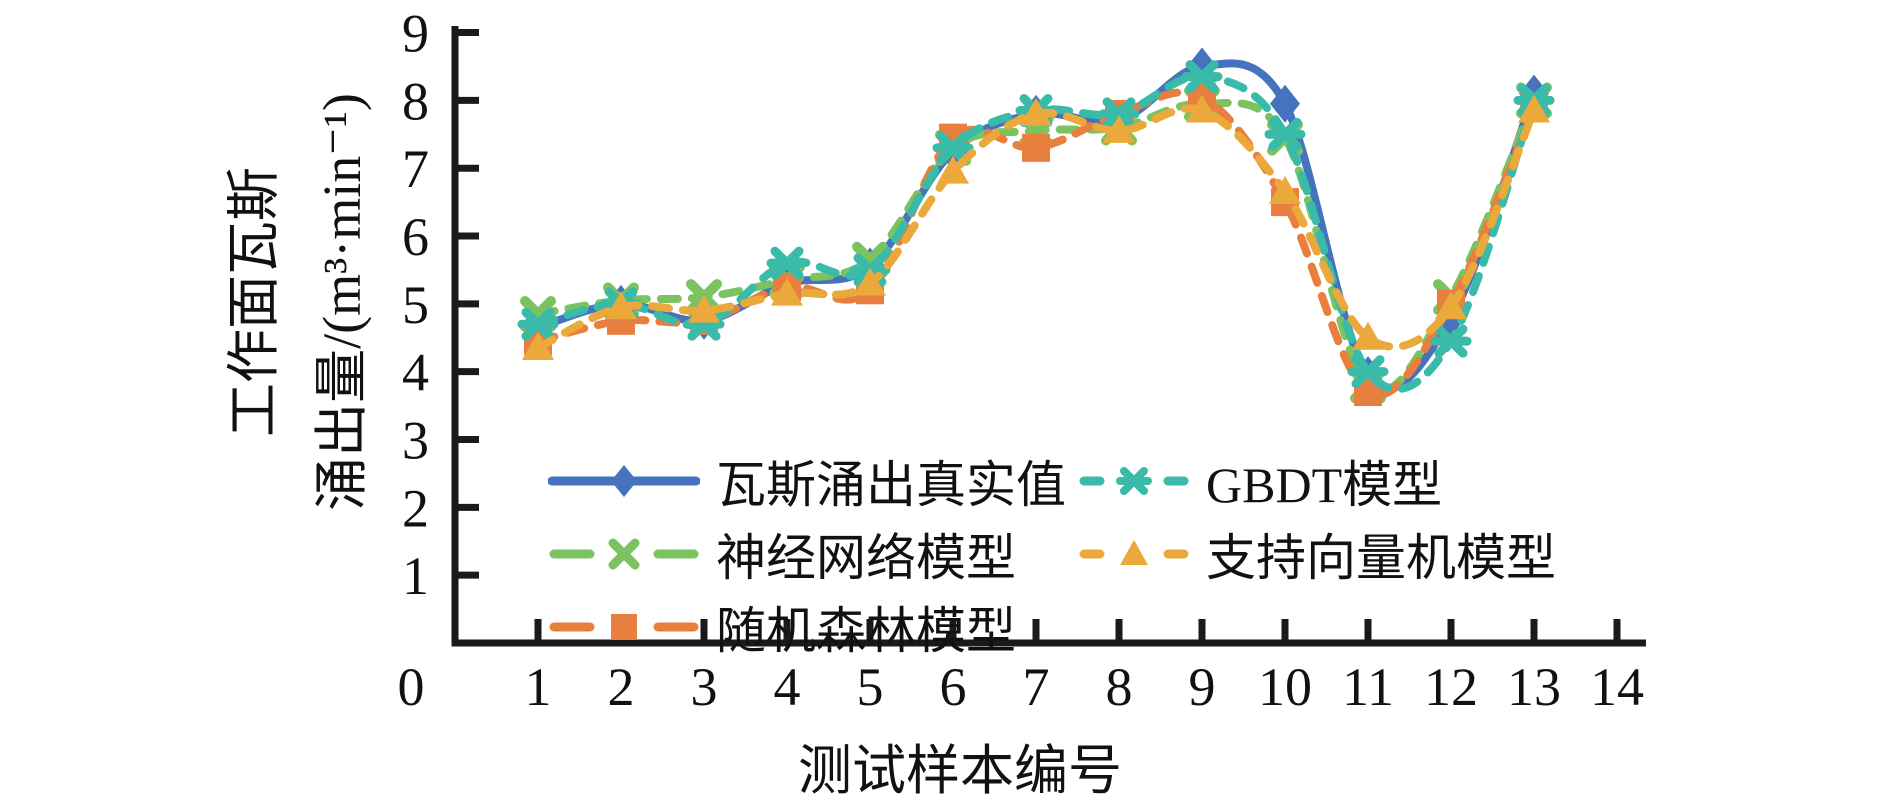  What do you see at coordinates (415, 508) in the screenshot?
I see `y-tick-label: 2` at bounding box center [415, 508].